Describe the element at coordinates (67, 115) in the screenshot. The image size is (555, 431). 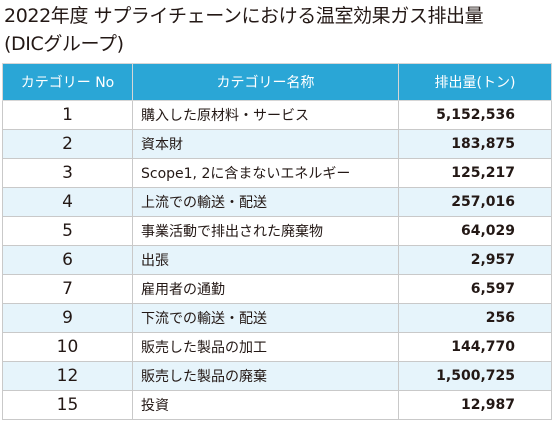
I see `category-no: 1` at that location.